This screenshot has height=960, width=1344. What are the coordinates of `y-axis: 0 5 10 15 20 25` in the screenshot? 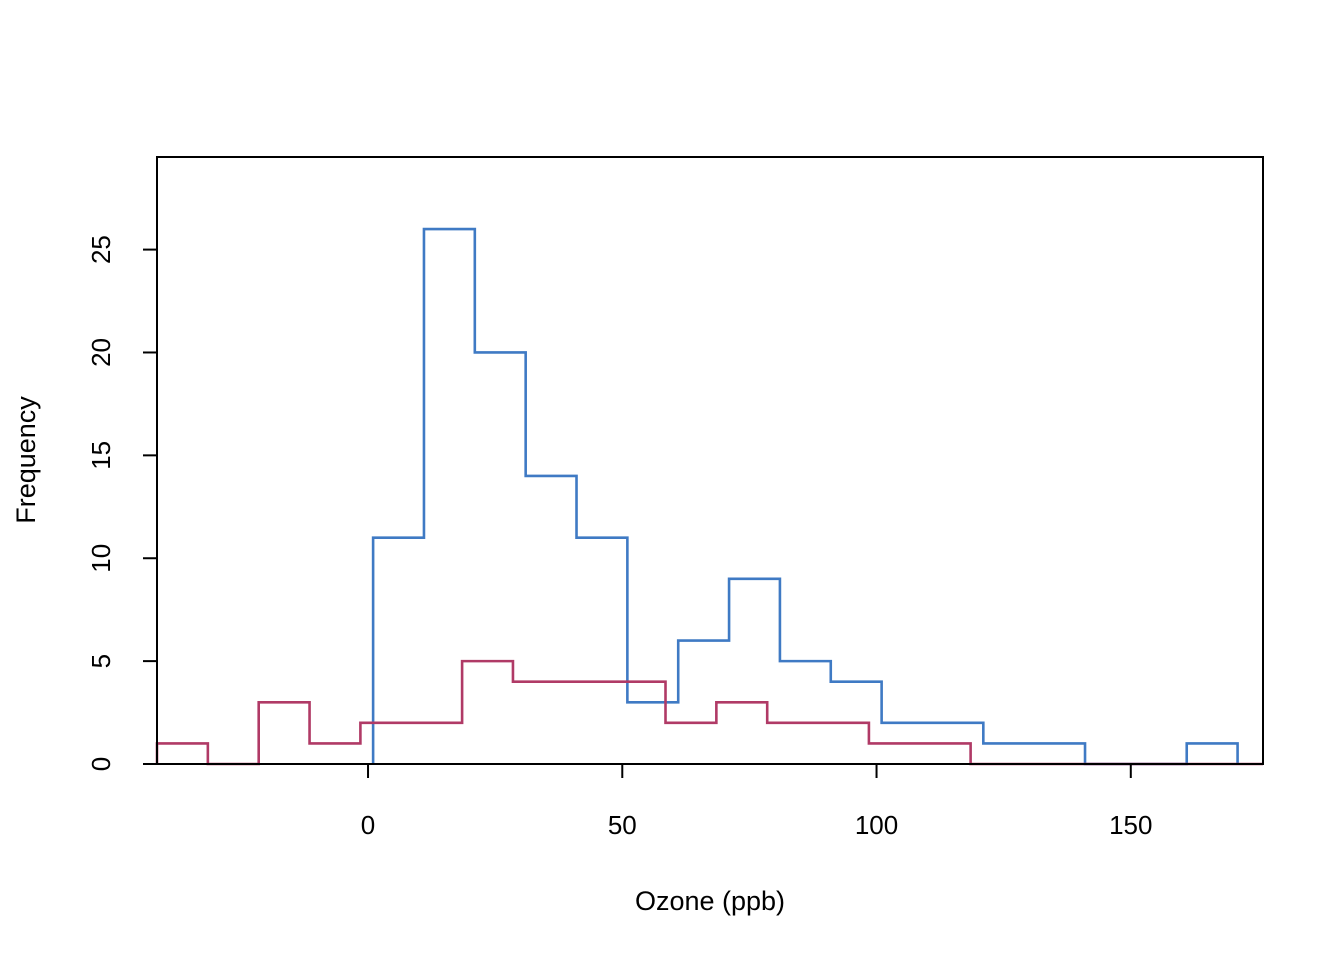 It's located at (122, 503).